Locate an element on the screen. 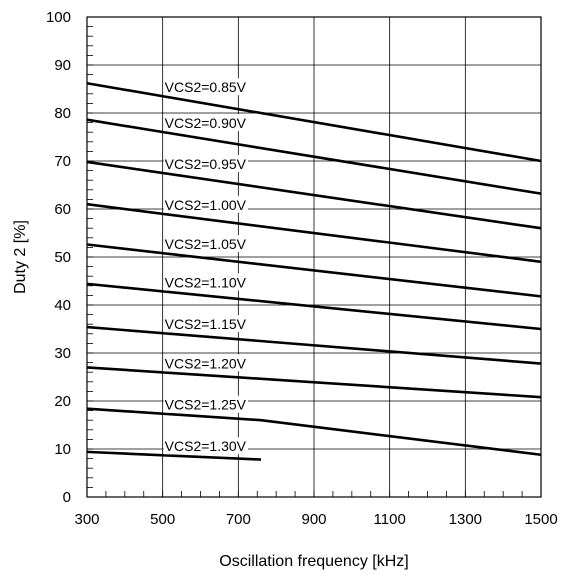 This screenshot has width=563, height=576. series-label: VCS2=1.10V is located at coordinates (206, 282).